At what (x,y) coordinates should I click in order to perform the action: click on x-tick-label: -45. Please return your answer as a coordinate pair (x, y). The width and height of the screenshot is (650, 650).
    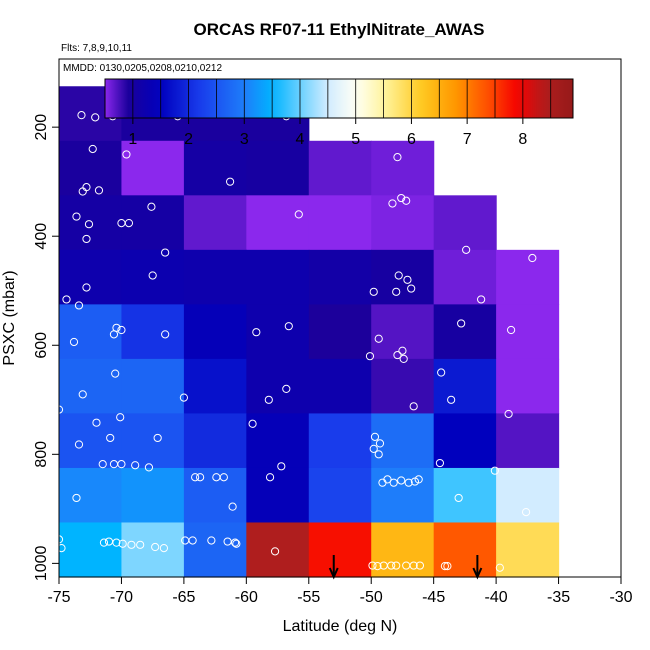
    Looking at the image, I should click on (433, 597).